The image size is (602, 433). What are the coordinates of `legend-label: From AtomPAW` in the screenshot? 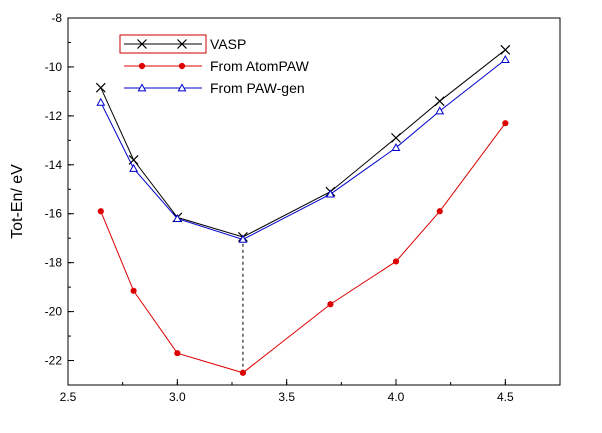 It's located at (260, 66).